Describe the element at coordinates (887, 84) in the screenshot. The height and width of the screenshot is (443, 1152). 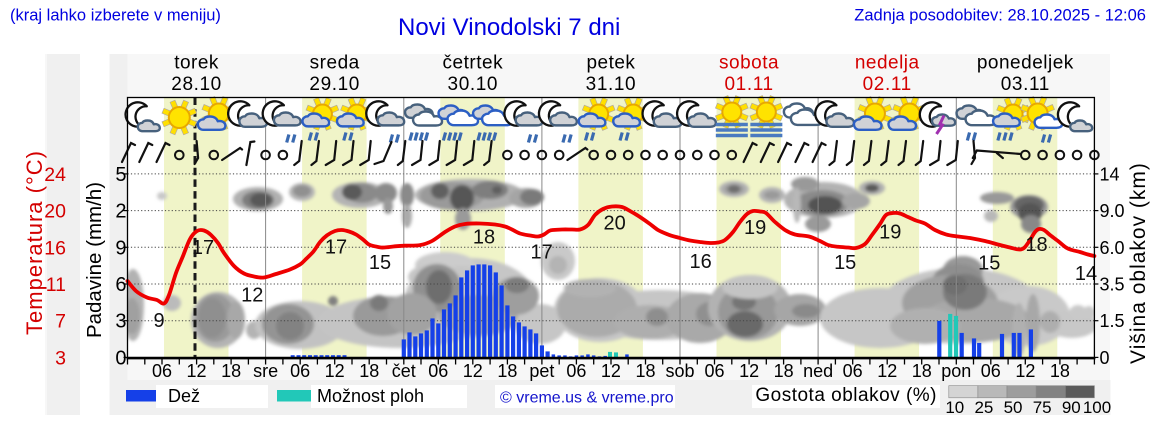
I see `svg-text: 02.11` at that location.